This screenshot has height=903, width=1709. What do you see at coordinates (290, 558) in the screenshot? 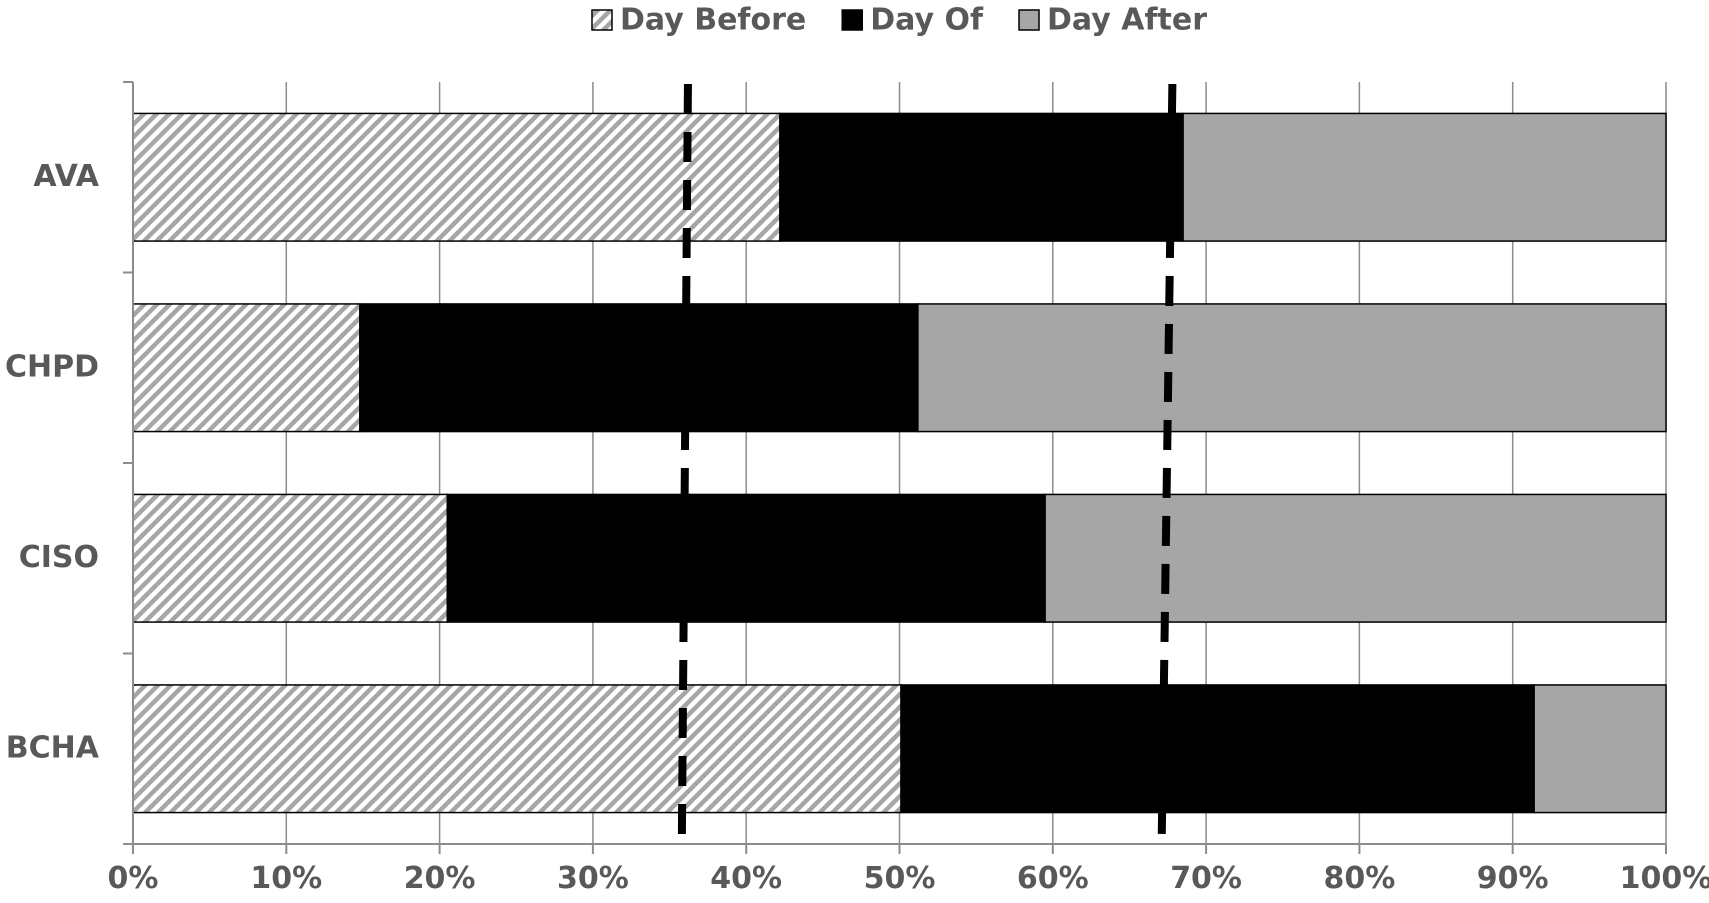
I see `bar-ciso-day-before` at bounding box center [290, 558].